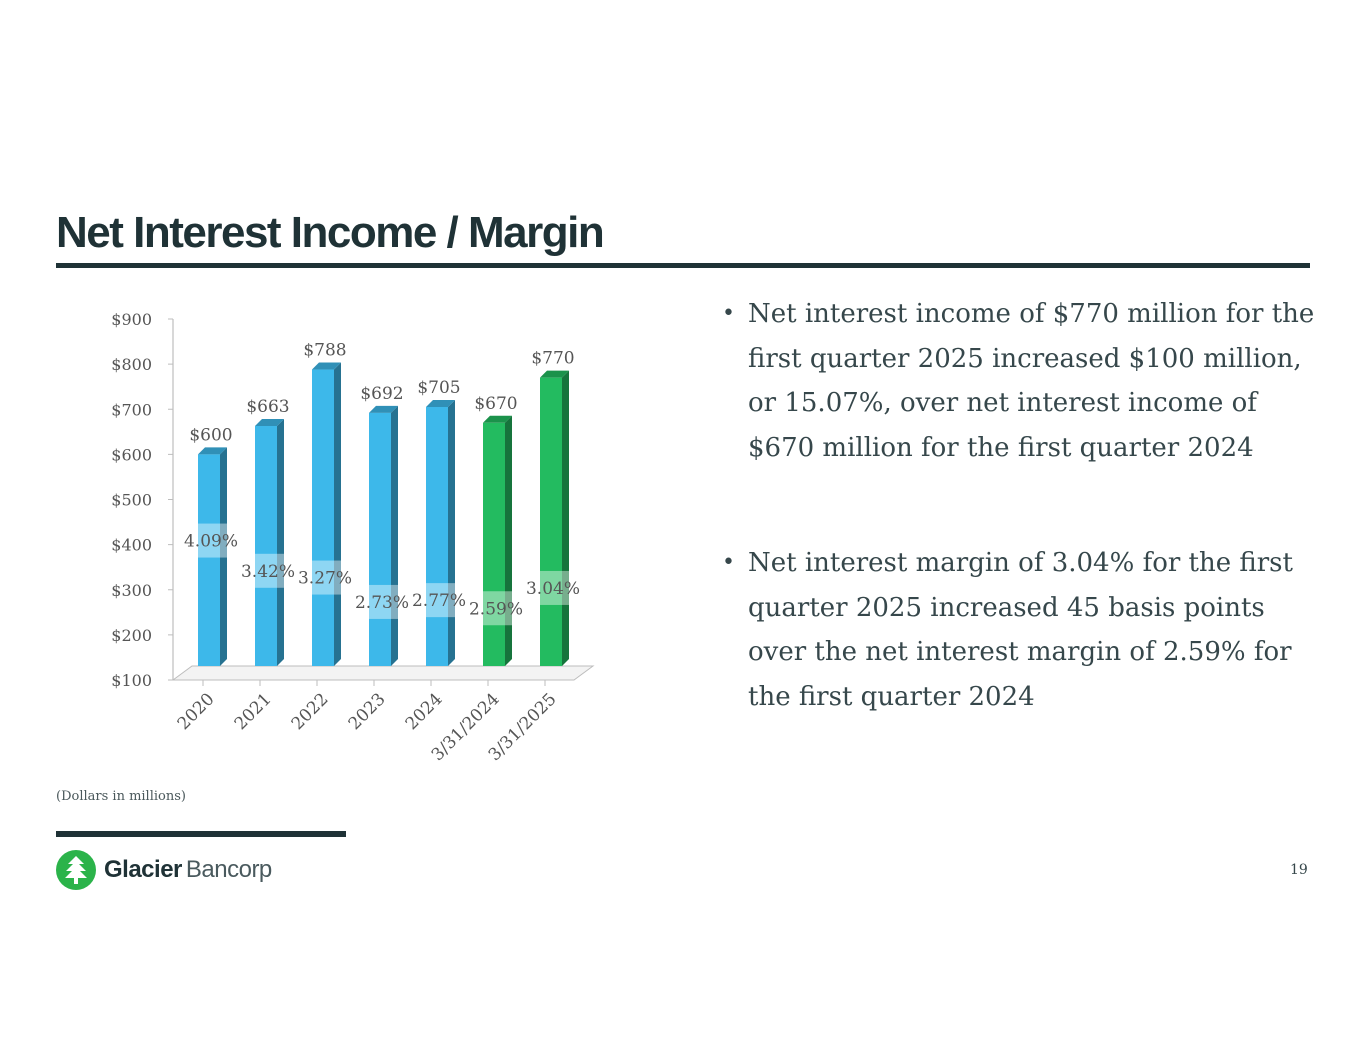  I want to click on y-tick-label: $100, so click(131, 680).